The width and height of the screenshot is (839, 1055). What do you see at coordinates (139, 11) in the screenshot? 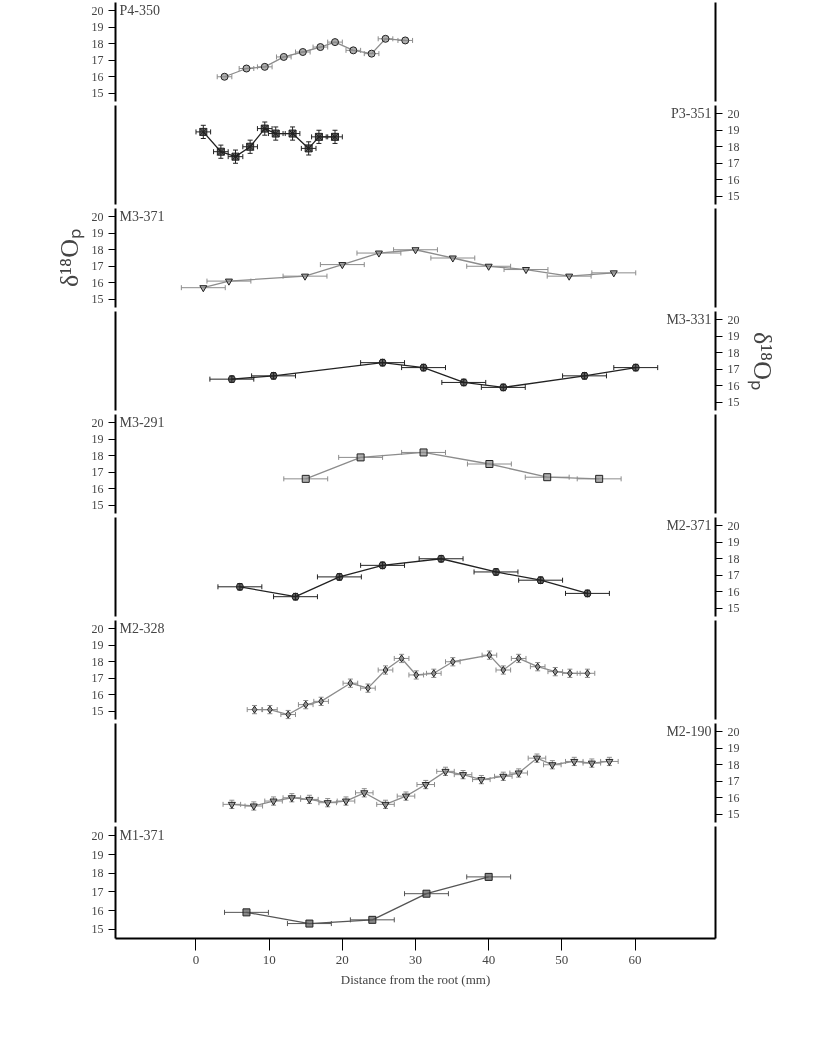
I see `chart-title: P4-350` at bounding box center [139, 11].